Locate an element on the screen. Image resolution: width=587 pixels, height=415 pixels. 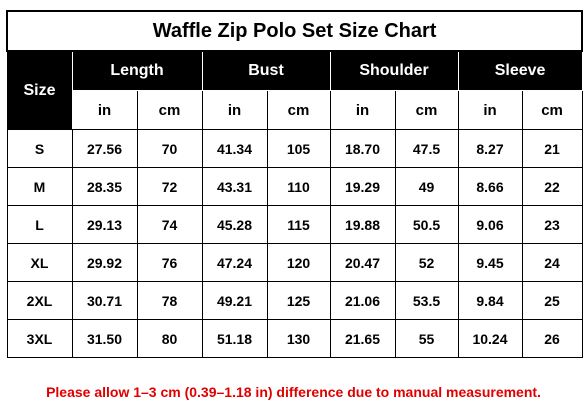
cell-sleeve-cm: 23 is located at coordinates (552, 224).